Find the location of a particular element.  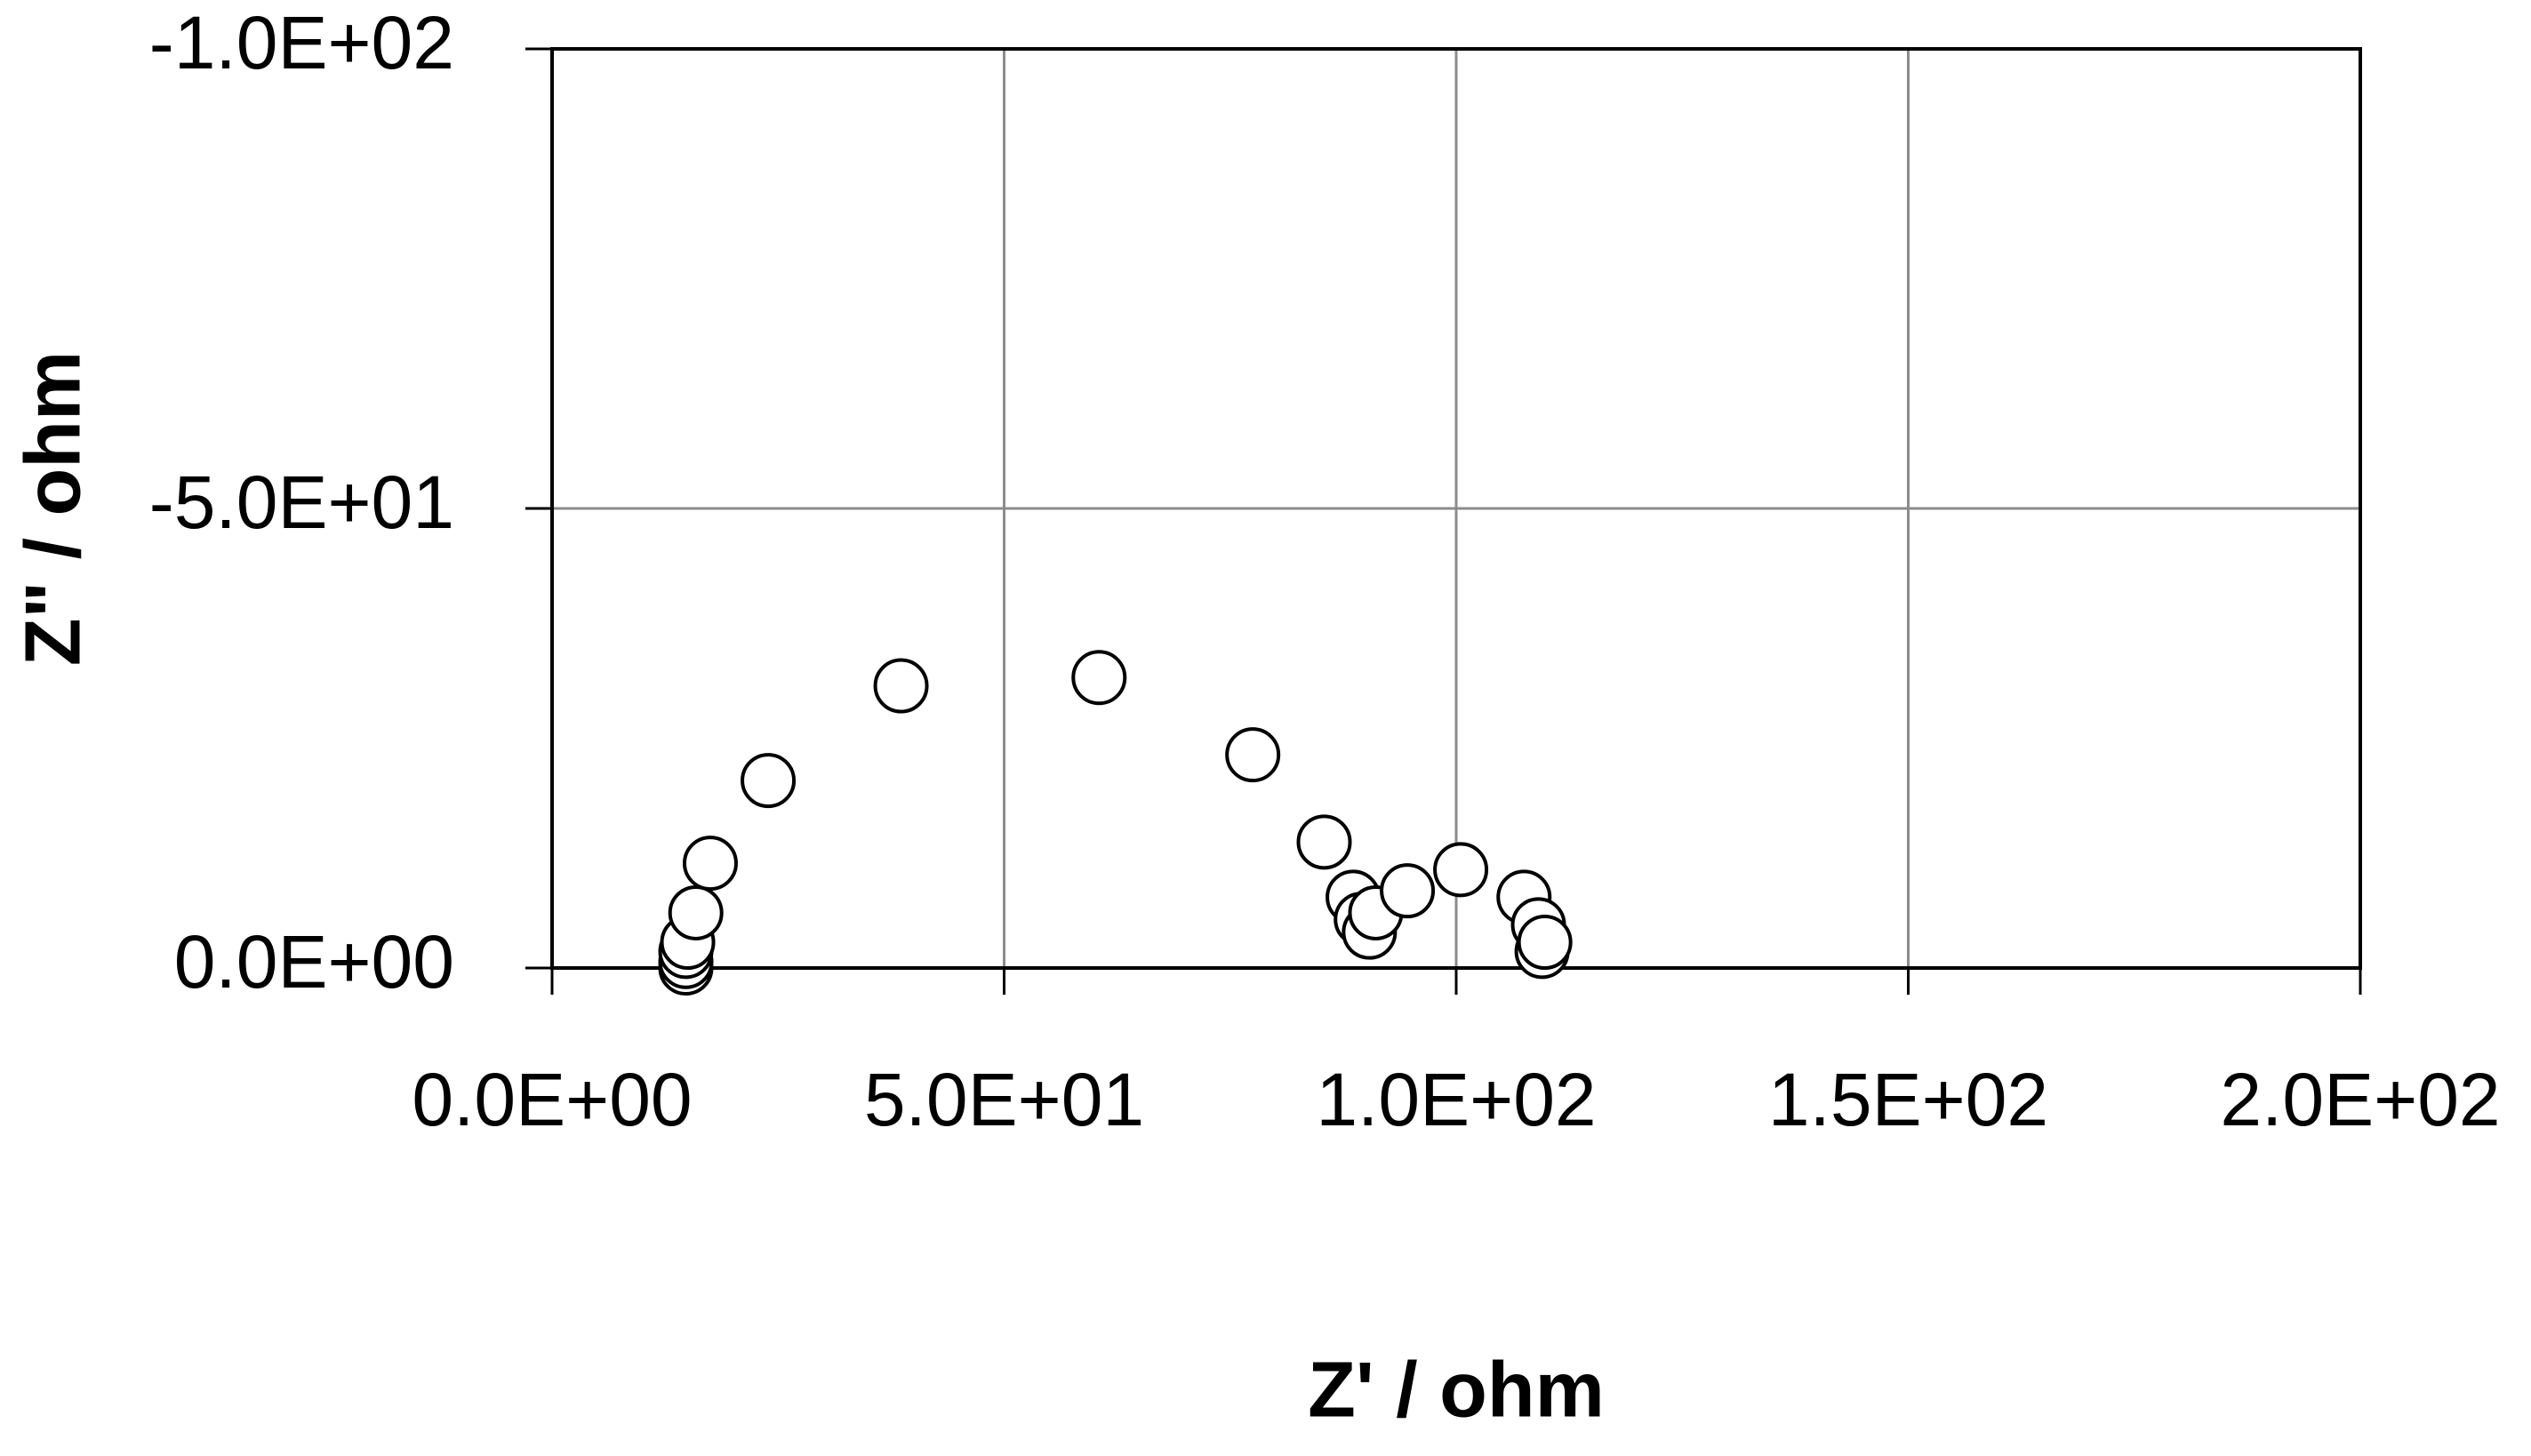

y-axis-title: Z" / ohm is located at coordinates (52, 509).